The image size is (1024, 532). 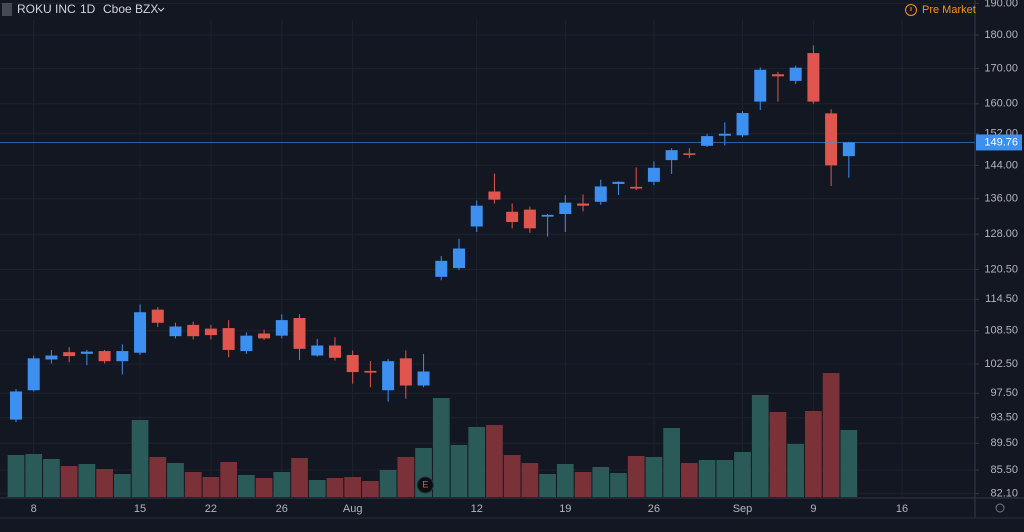 I want to click on symbol-icon, so click(x=7, y=9).